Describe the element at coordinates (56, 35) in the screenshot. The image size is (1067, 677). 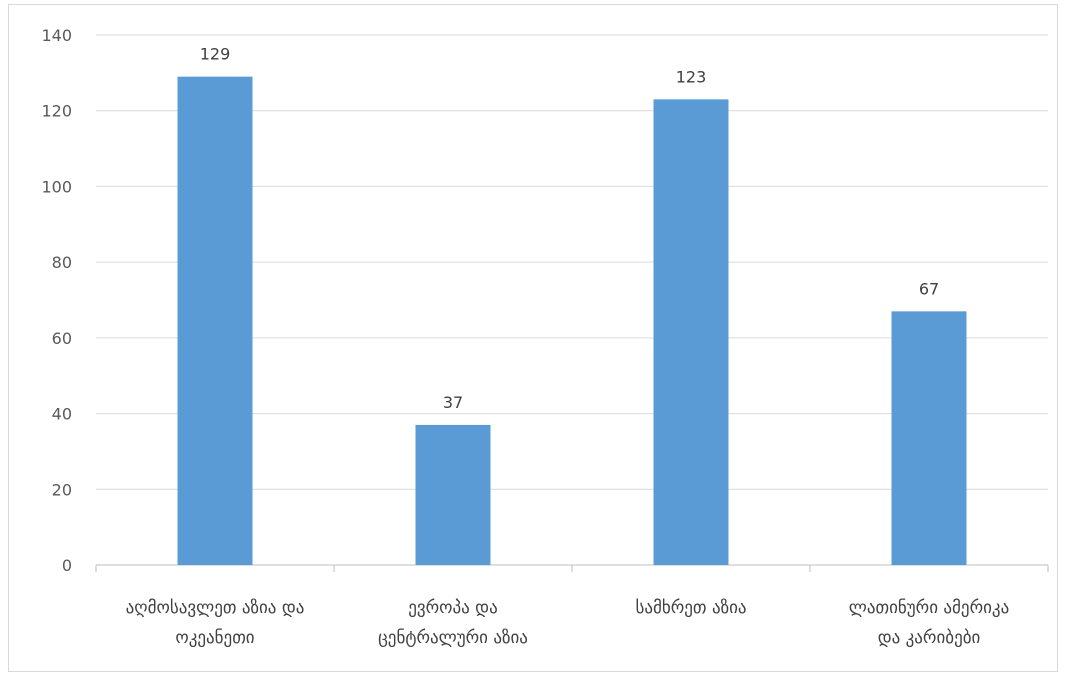
I see `y-tick-label: 140` at that location.